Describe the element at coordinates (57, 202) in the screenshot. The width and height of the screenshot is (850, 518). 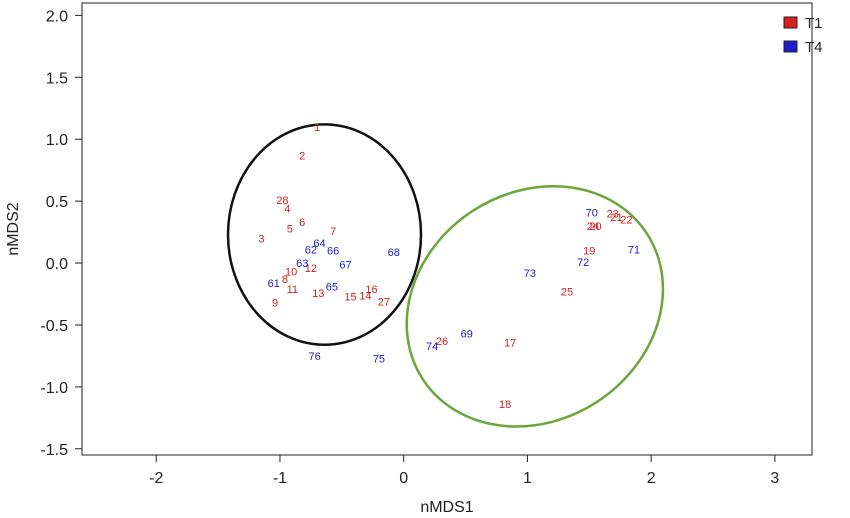
I see `y-tick-label: 0.5` at that location.